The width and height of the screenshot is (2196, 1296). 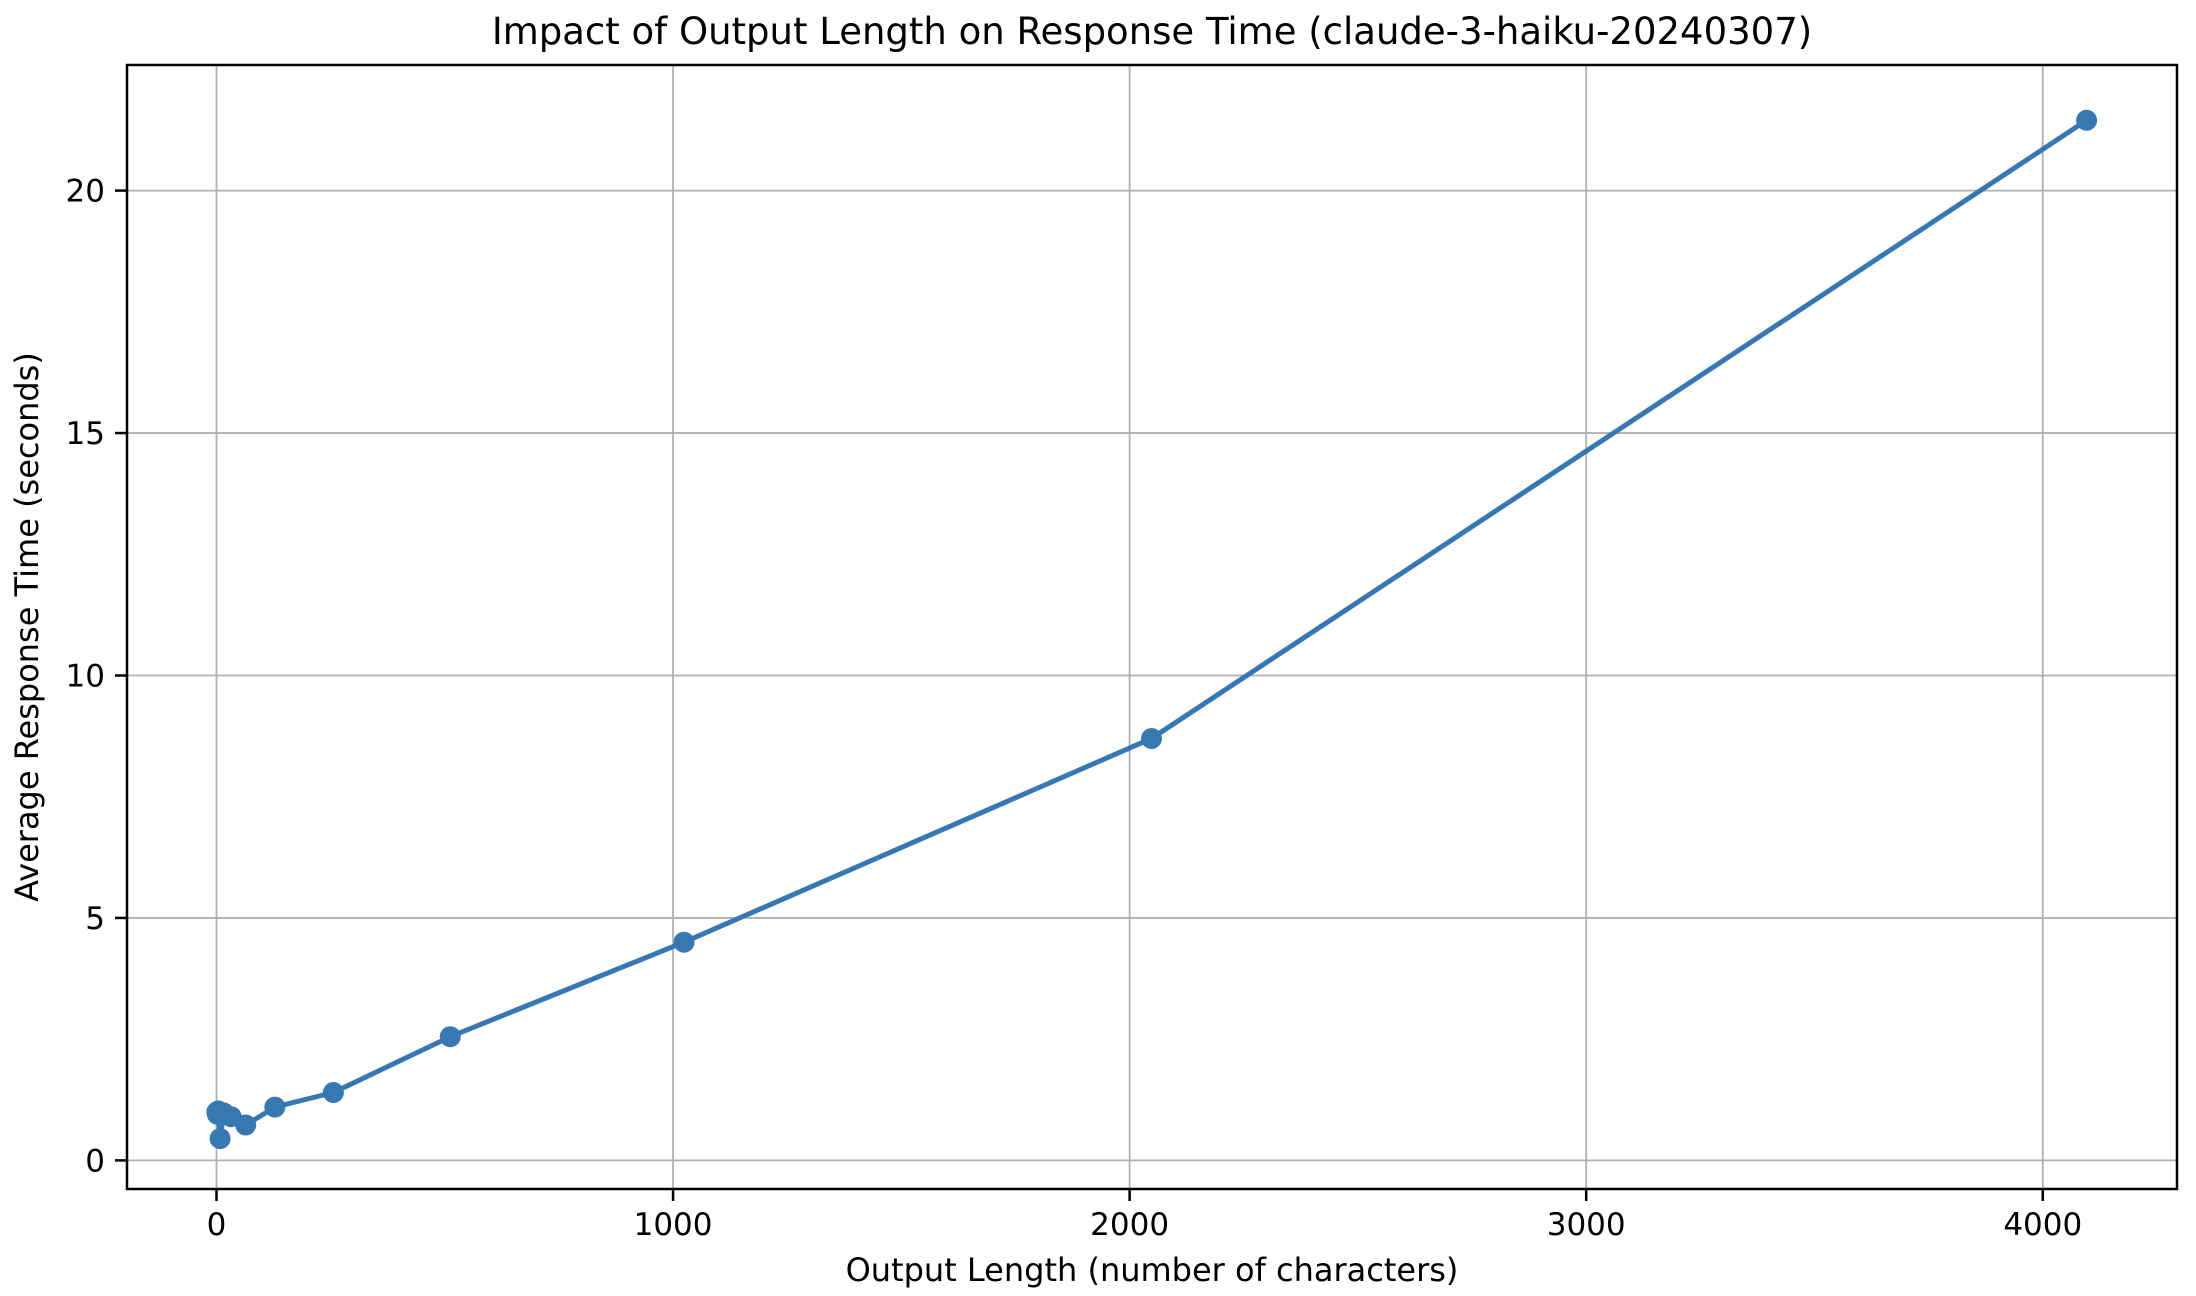 I want to click on x-tick-label: 1000, so click(x=673, y=1225).